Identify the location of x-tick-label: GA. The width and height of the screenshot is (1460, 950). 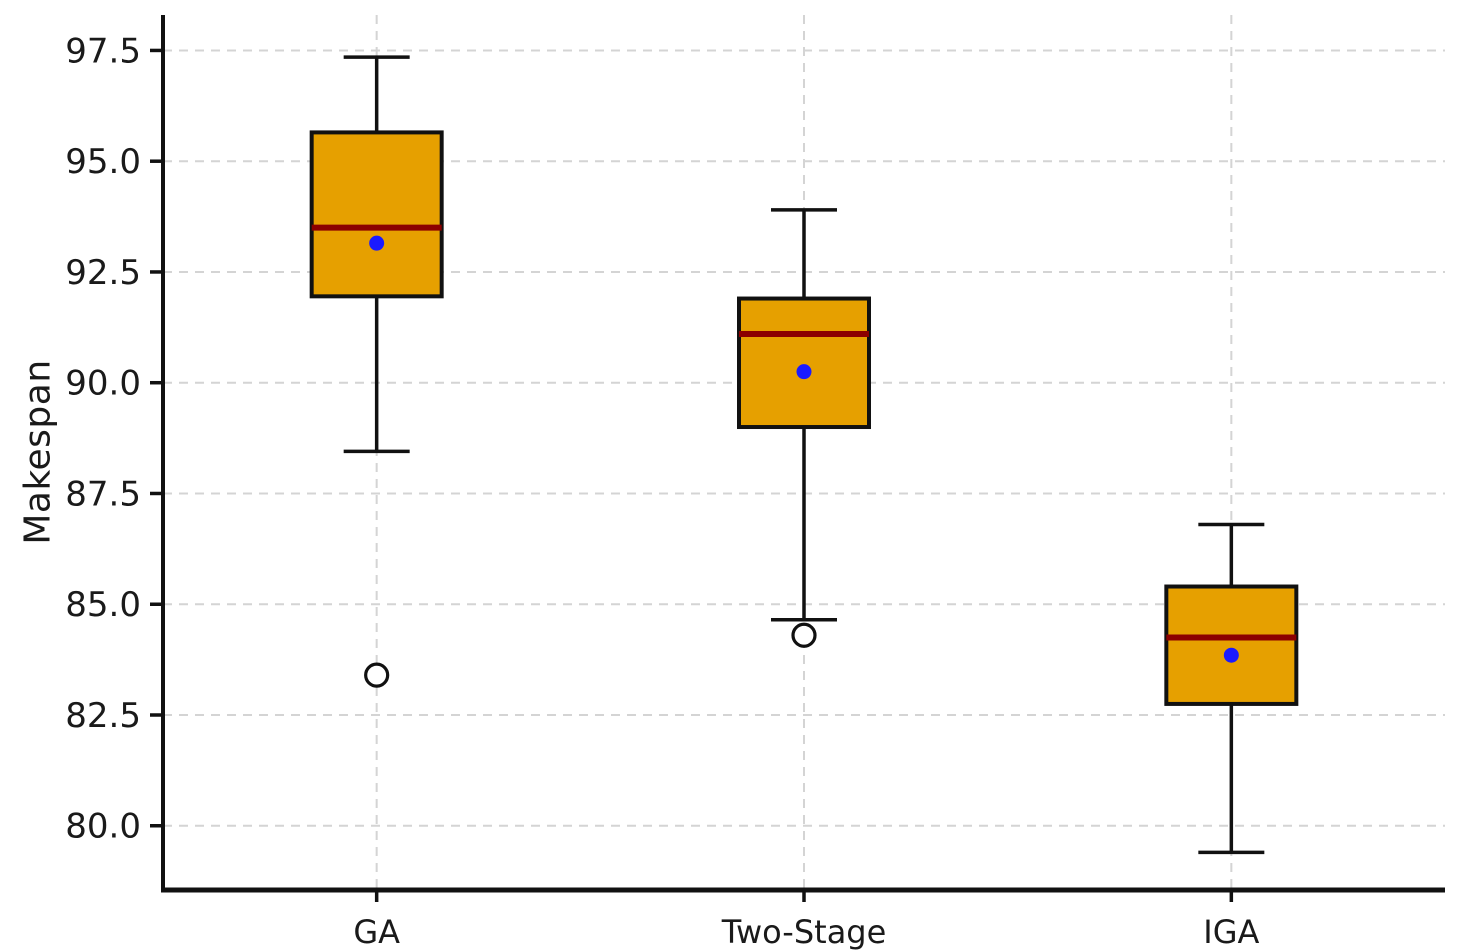
(376, 931).